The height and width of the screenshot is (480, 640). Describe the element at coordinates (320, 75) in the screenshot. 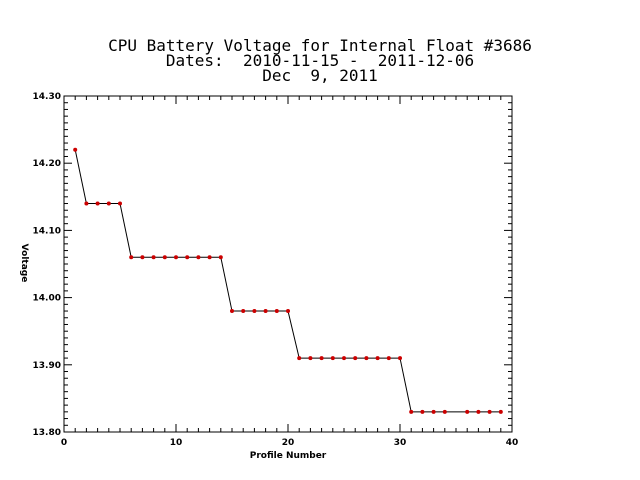

I see `chart-title-line-3: Dec 9, 2011` at that location.